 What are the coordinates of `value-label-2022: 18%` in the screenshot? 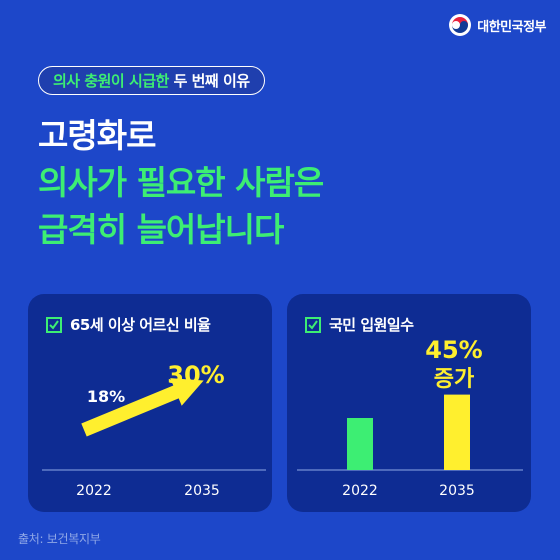 It's located at (106, 396).